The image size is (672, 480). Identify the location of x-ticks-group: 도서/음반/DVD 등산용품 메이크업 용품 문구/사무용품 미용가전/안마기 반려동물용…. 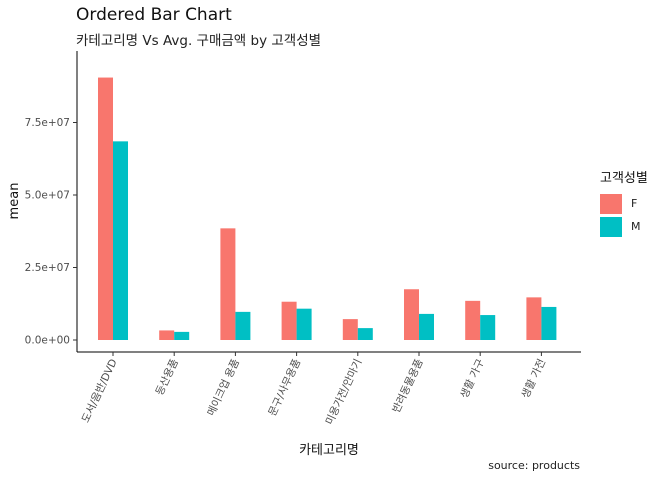
(314, 389).